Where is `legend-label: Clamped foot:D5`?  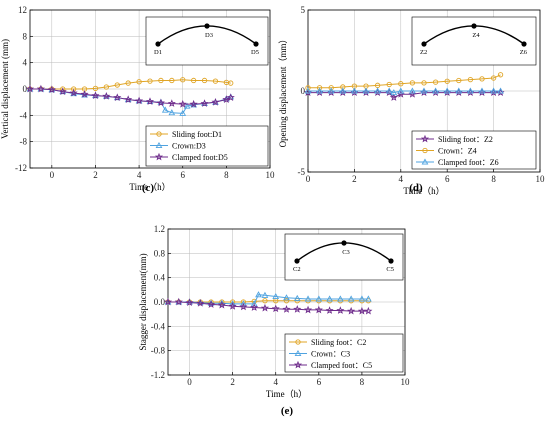
legend-label: Clamped foot:D5 is located at coordinates (200, 157).